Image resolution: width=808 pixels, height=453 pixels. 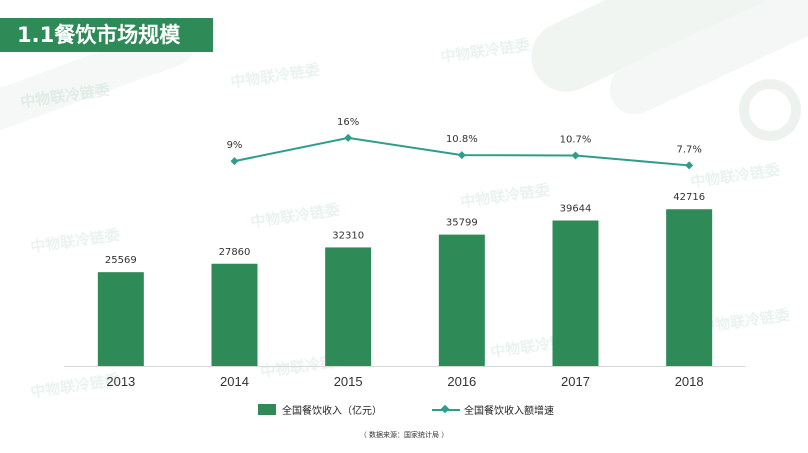 I want to click on legend-label-bar: 全国餐饮收入（亿元）, so click(x=332, y=411).